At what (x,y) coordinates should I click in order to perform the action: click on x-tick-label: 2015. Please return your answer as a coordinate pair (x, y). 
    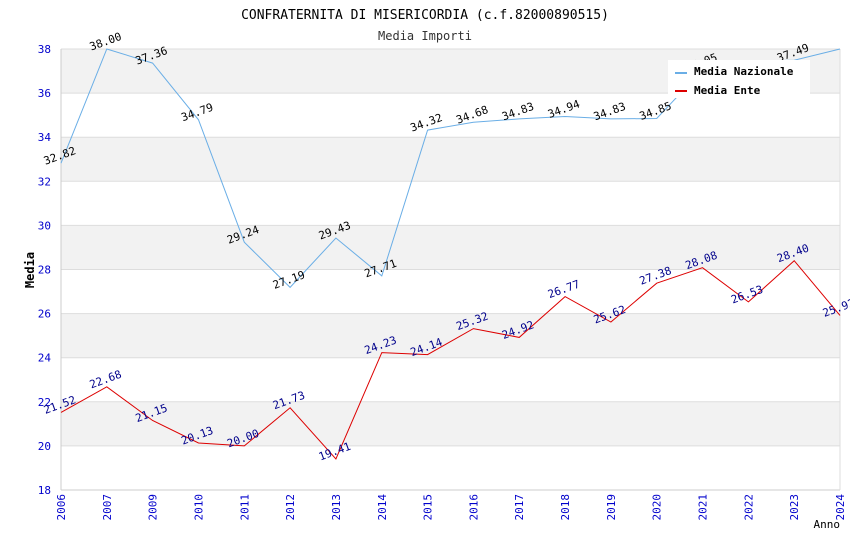
    Looking at the image, I should click on (428, 507).